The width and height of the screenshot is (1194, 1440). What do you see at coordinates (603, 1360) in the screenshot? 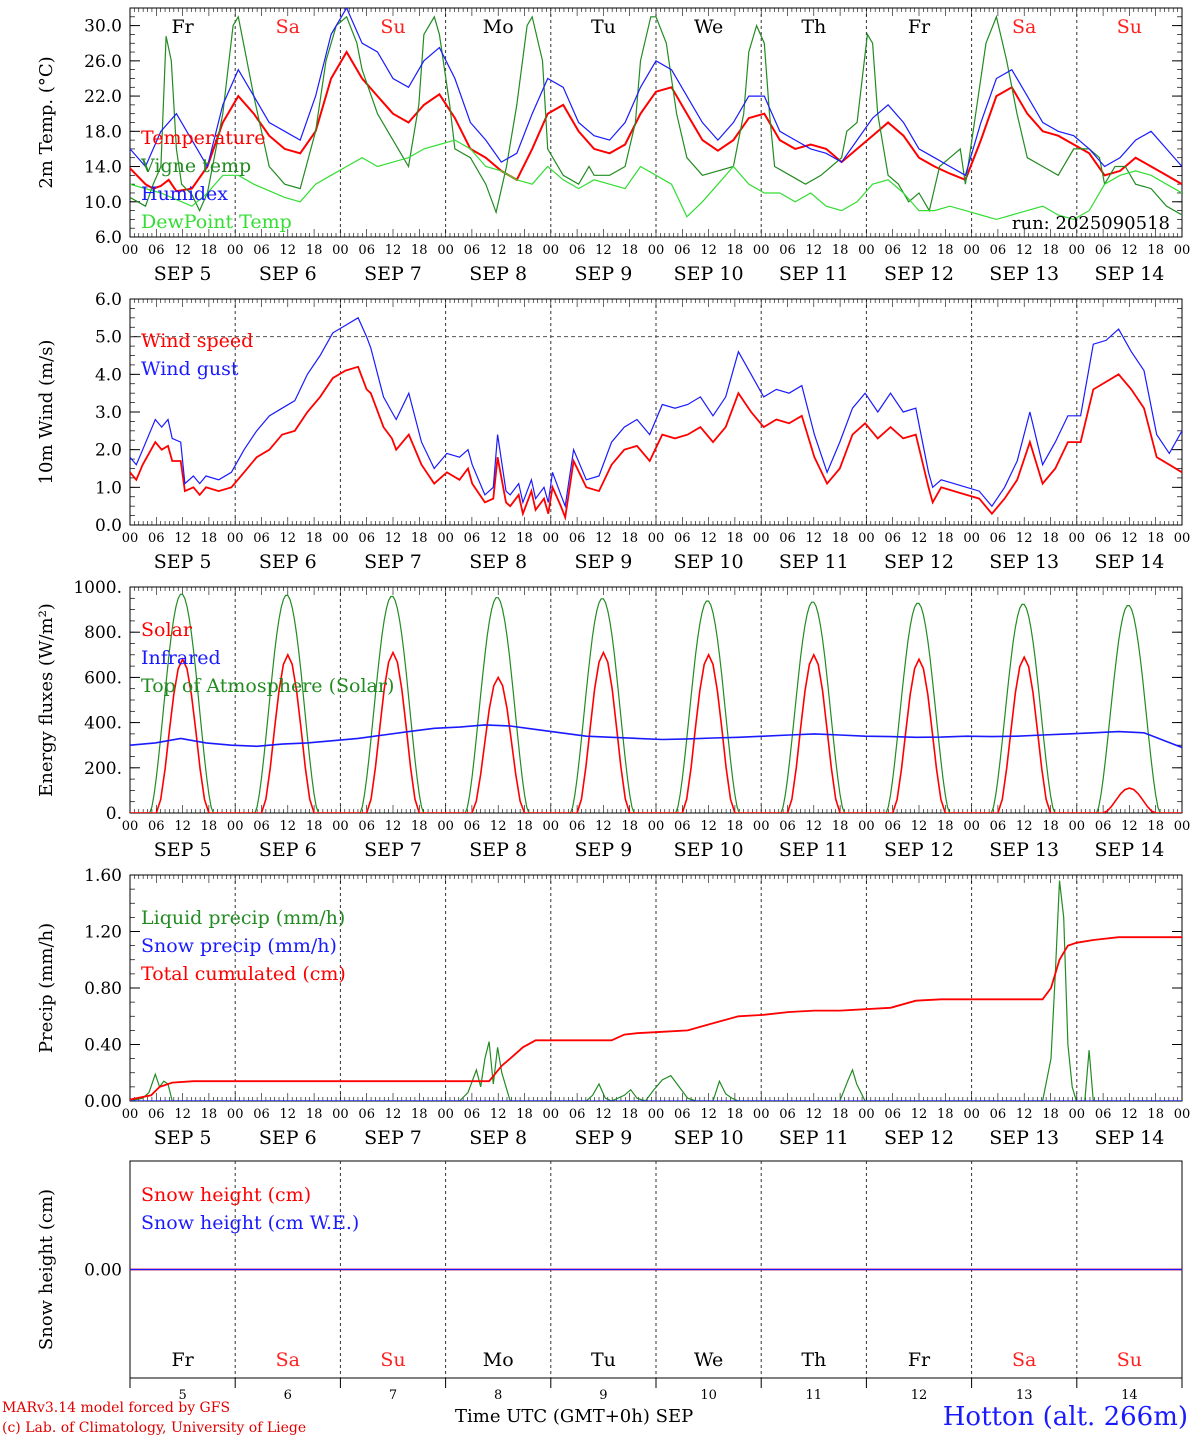
I see `day-name: Tu` at bounding box center [603, 1360].